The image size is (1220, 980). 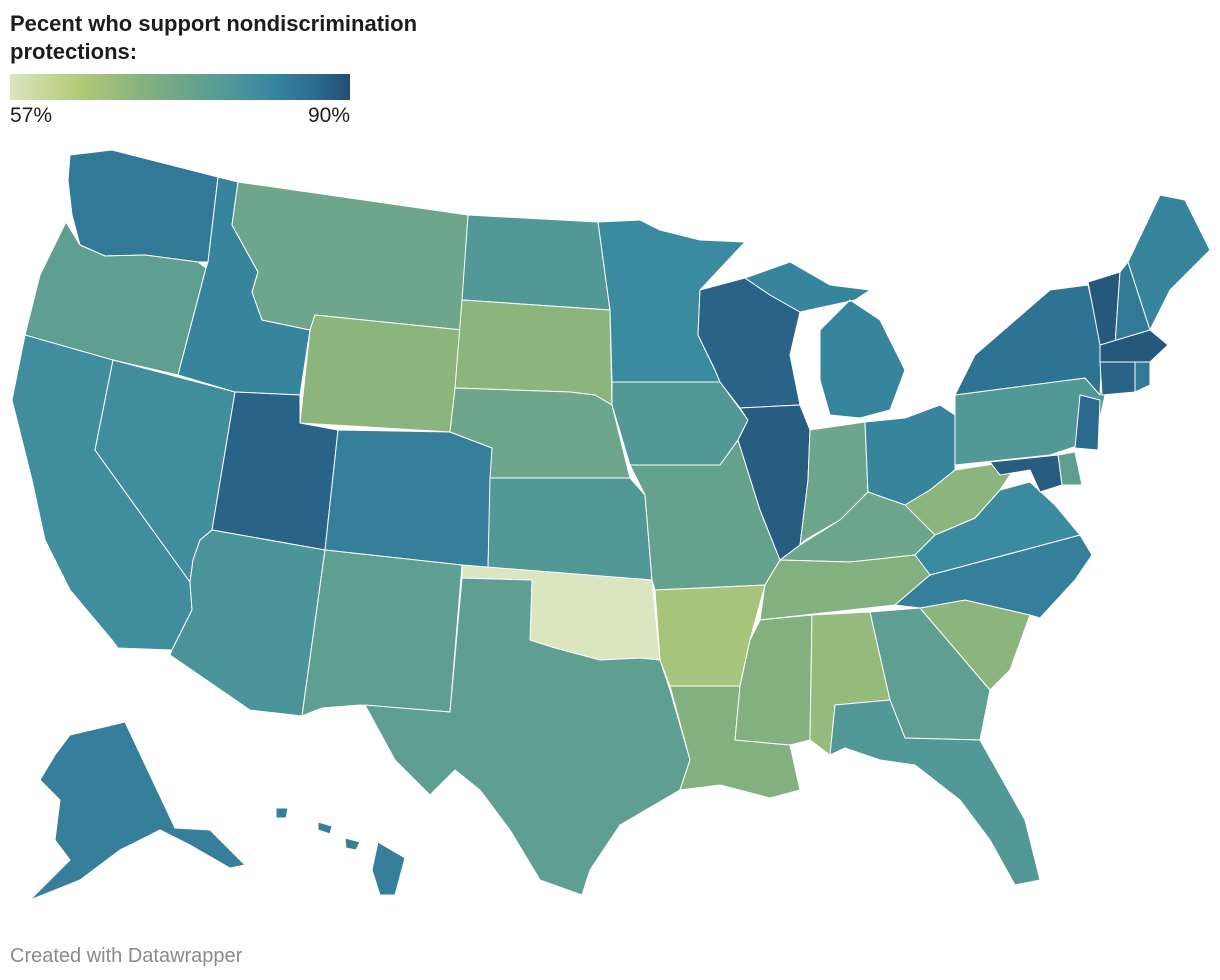 I want to click on state-HI, so click(x=340, y=851).